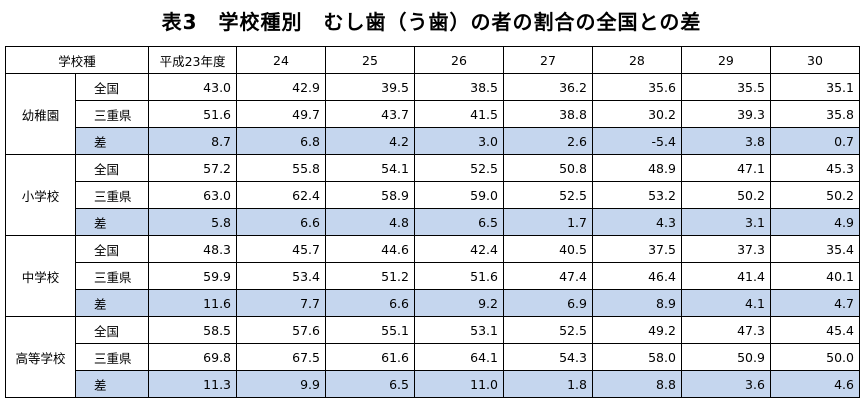 This screenshot has width=863, height=417. Describe the element at coordinates (193, 195) in the screenshot. I see `value-cell: 63.0` at that location.